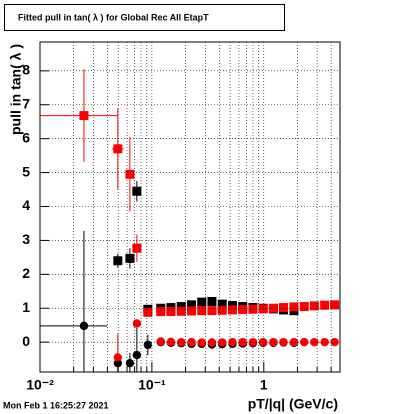 The width and height of the screenshot is (400, 414). What do you see at coordinates (26, 137) in the screenshot?
I see `y-tick-label: 6` at bounding box center [26, 137].